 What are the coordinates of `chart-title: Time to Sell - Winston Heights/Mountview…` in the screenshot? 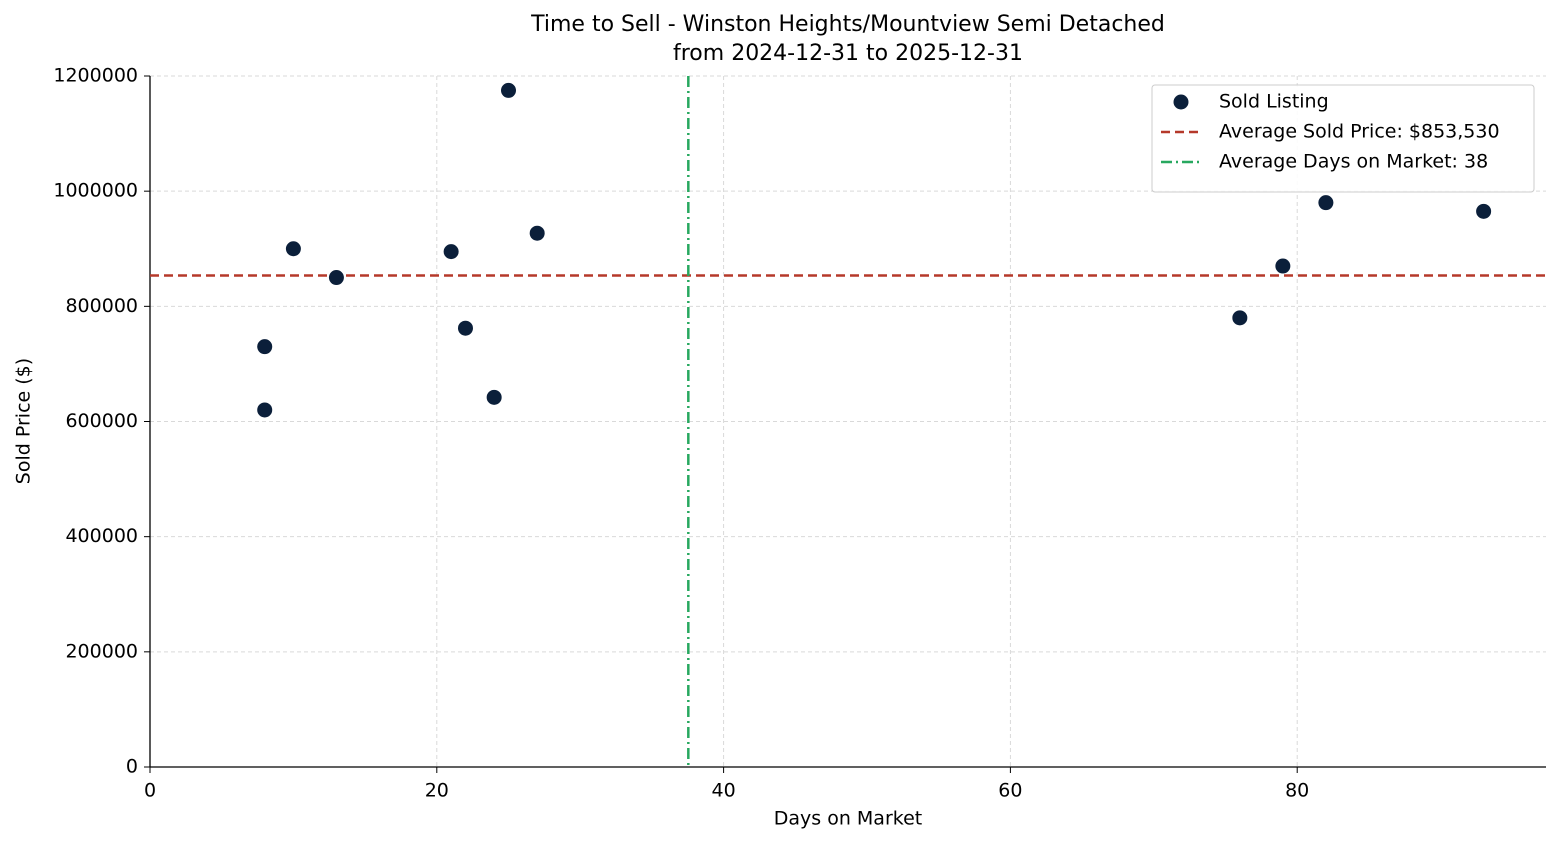 It's located at (847, 24).